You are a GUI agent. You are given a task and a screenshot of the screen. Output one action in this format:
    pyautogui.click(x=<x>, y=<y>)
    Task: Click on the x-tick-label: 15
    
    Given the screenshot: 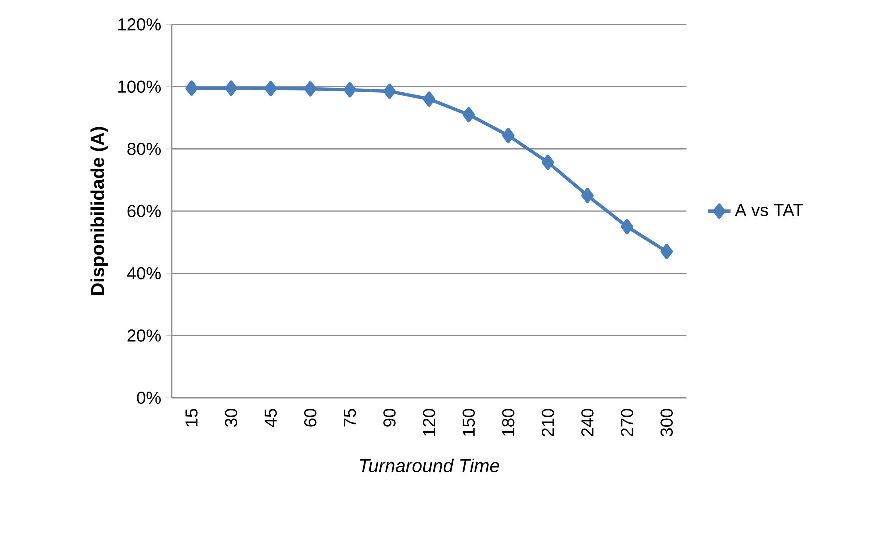 What is the action you would take?
    pyautogui.click(x=192, y=417)
    